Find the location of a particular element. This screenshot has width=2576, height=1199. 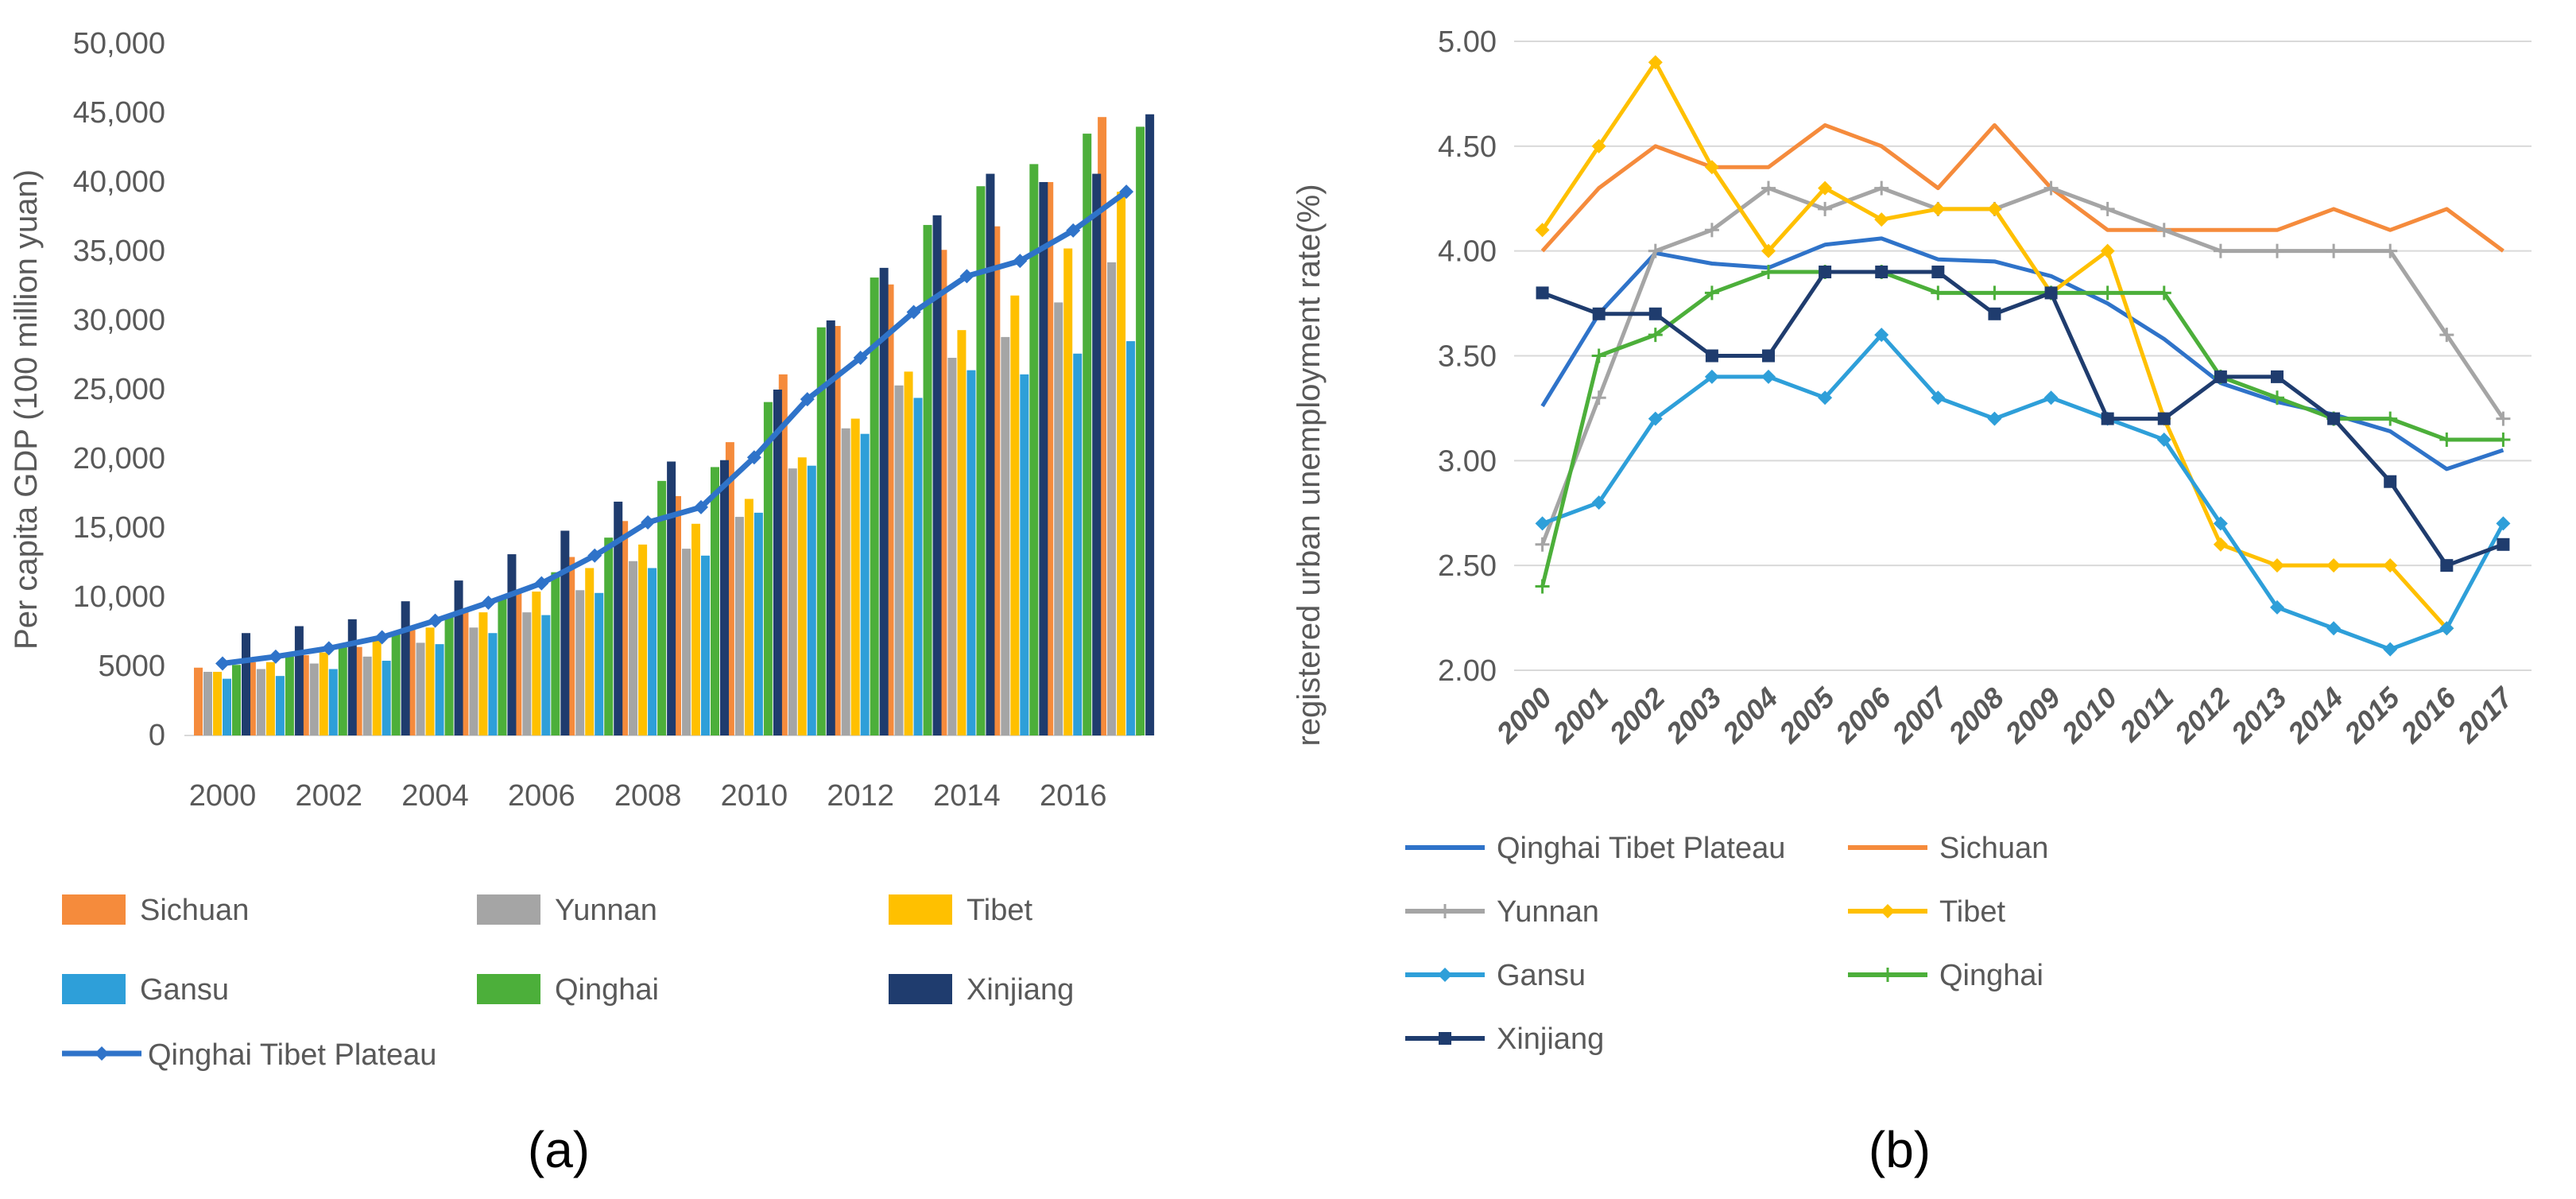

bar-tibet-2013 is located at coordinates (908, 553).